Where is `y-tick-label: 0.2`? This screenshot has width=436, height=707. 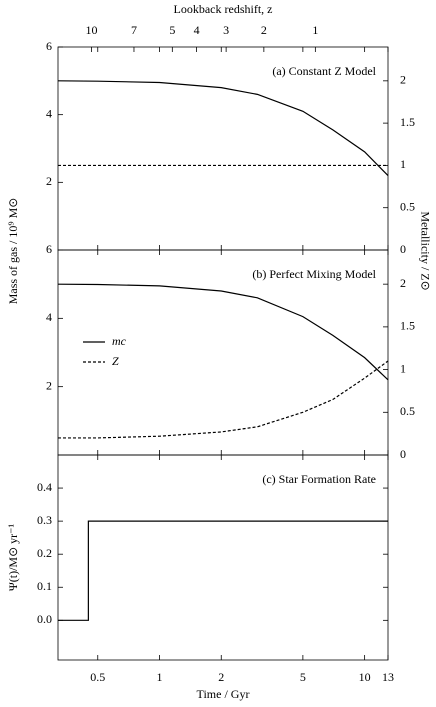 y-tick-label: 0.2 is located at coordinates (44, 553).